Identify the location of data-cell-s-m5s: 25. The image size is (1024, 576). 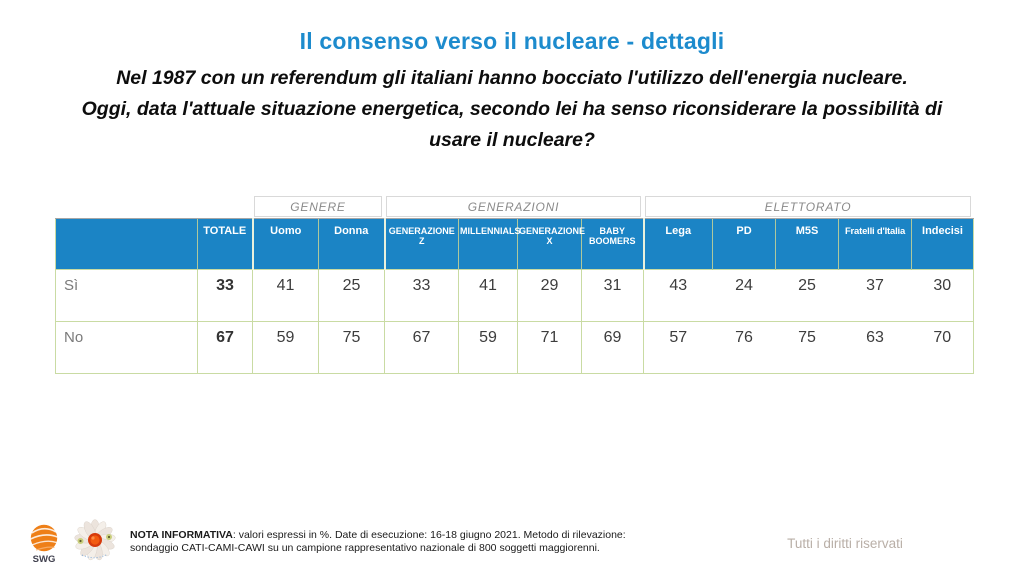
(807, 295).